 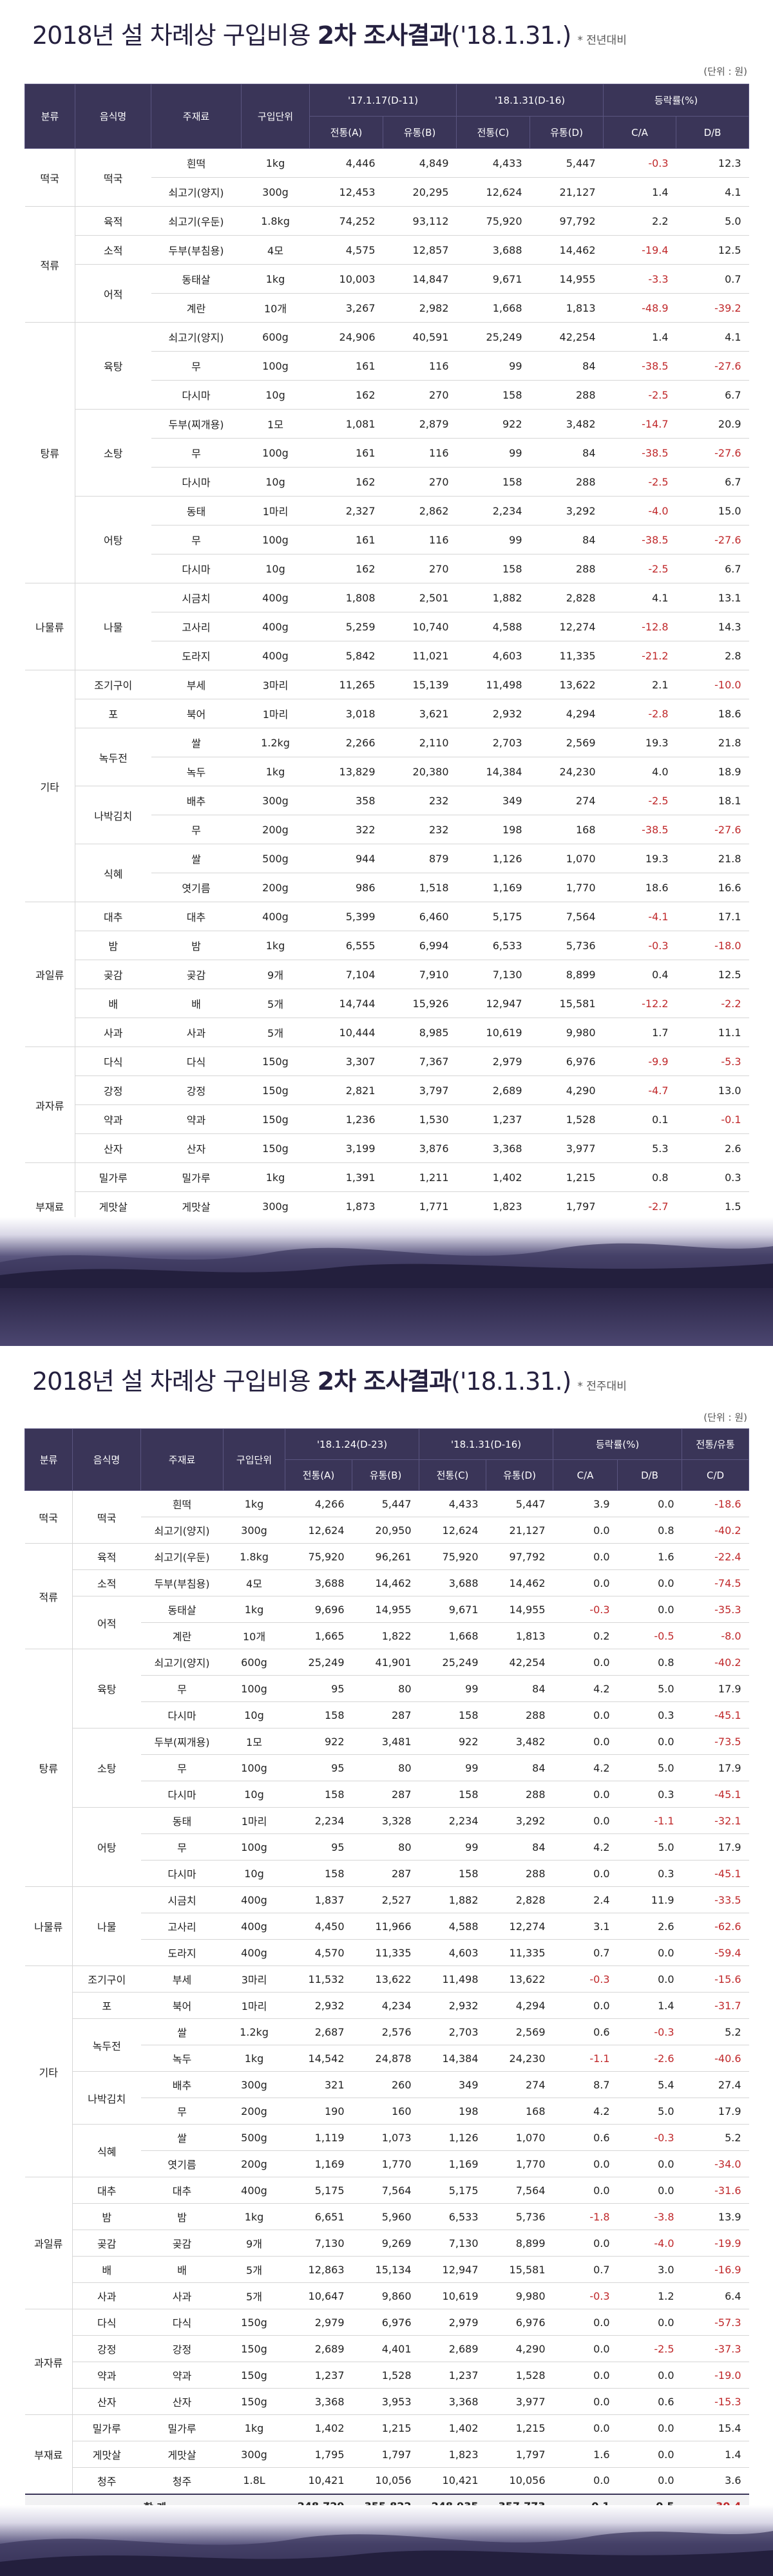 I want to click on food-cell: 청주, so click(x=106, y=2481).